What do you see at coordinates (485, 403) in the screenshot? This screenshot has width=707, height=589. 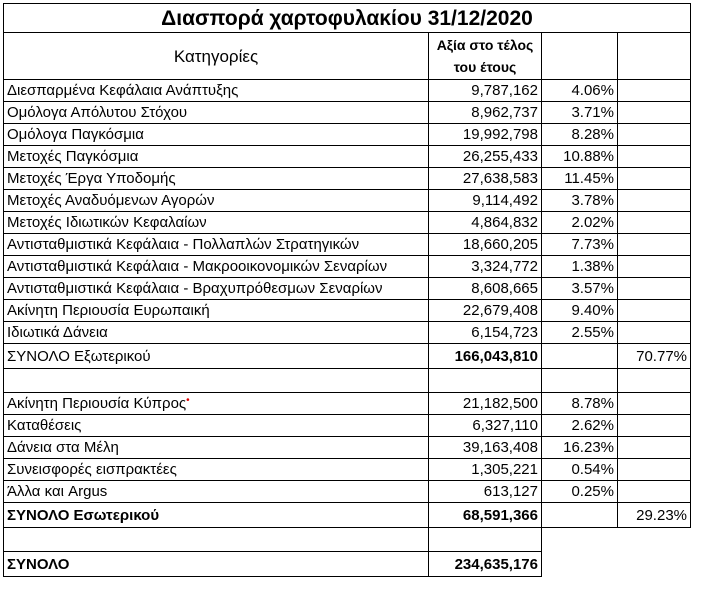 I see `value-cell: 21,182,500` at bounding box center [485, 403].